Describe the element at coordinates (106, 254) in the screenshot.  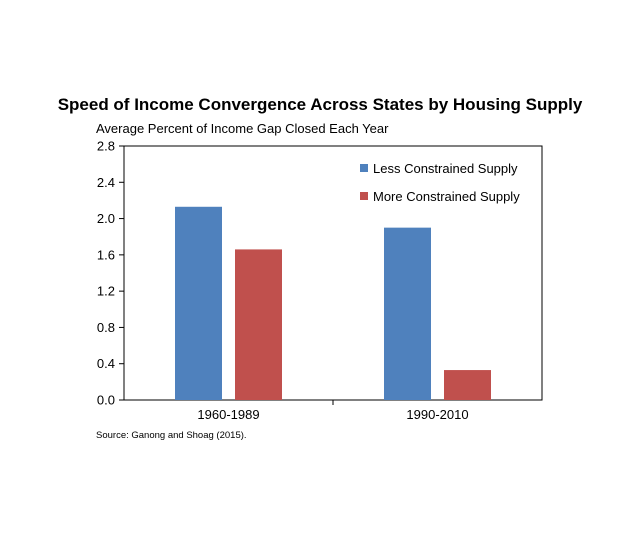
I see `y-tick-label: 1.6` at that location.